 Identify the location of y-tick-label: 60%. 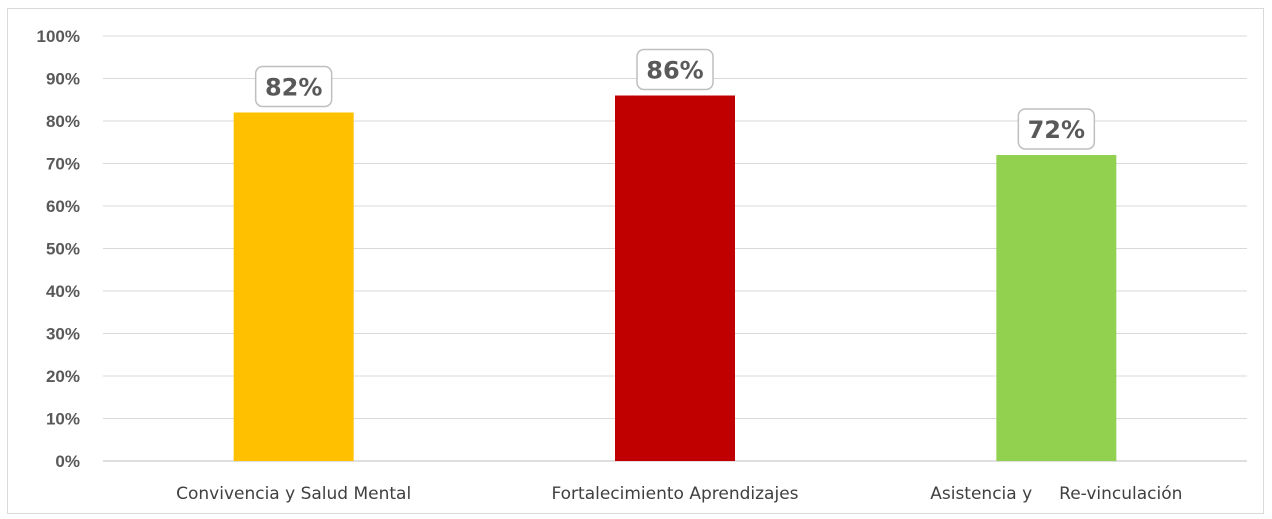
(63, 206).